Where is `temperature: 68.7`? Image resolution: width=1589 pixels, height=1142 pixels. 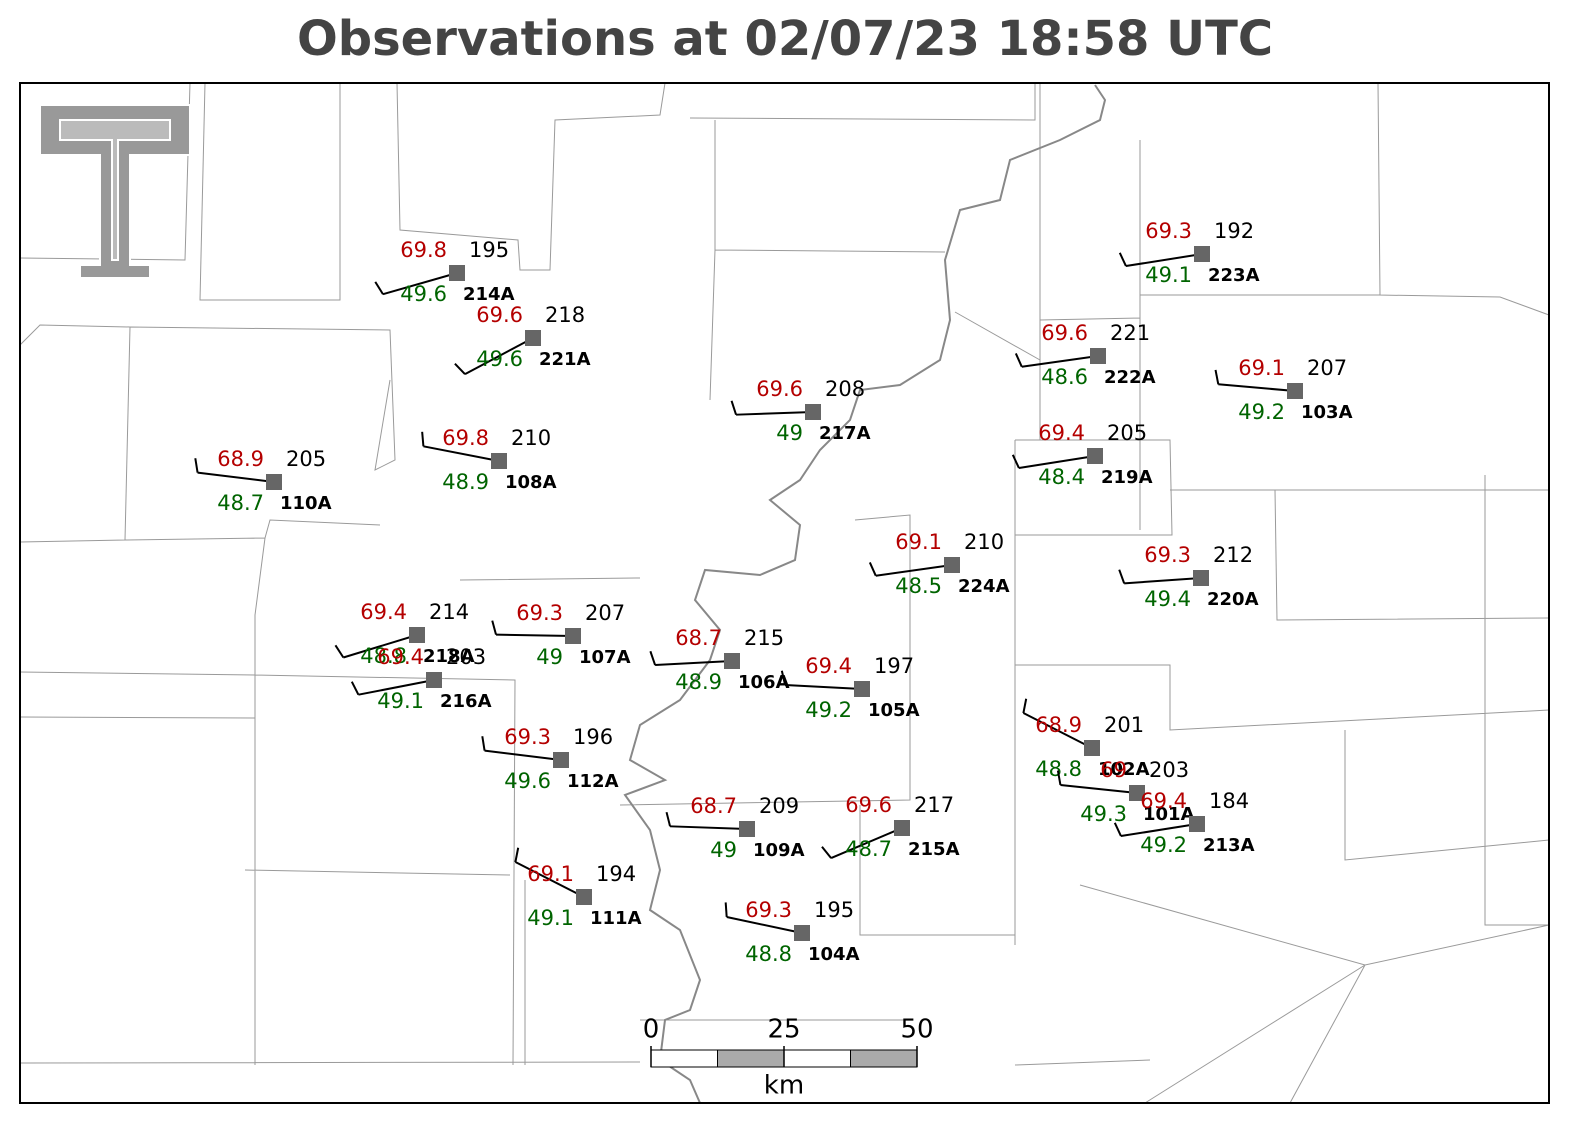
temperature: 68.7 is located at coordinates (713, 806).